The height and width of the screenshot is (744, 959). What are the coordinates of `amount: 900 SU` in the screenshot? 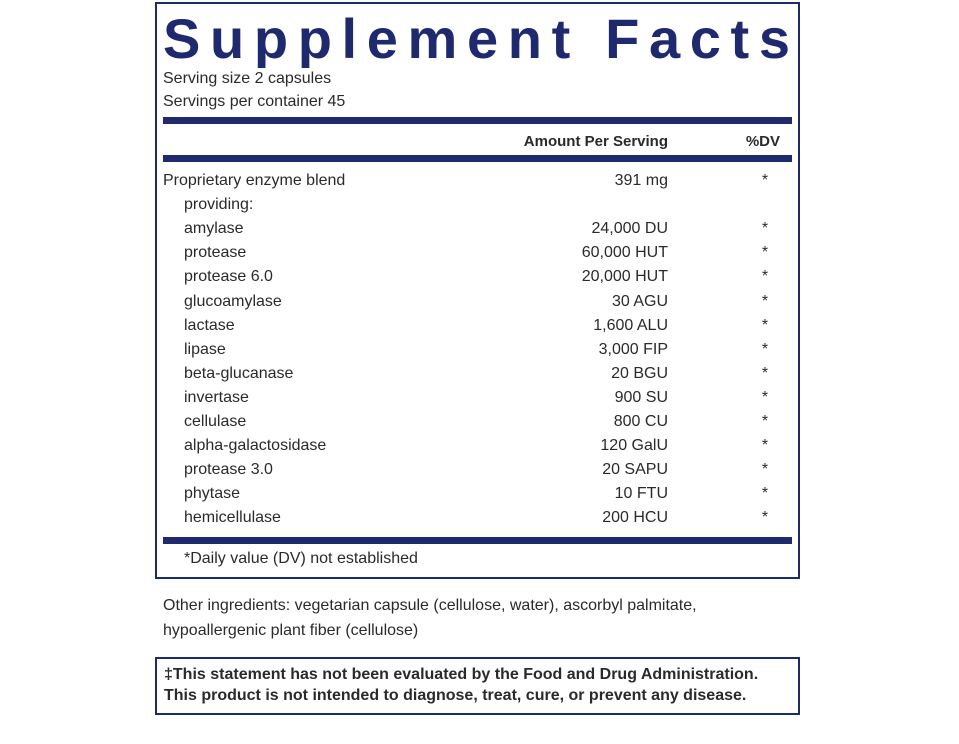 It's located at (641, 397).